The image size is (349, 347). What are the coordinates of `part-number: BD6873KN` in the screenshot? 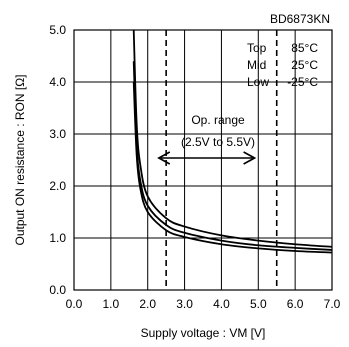 It's located at (300, 19).